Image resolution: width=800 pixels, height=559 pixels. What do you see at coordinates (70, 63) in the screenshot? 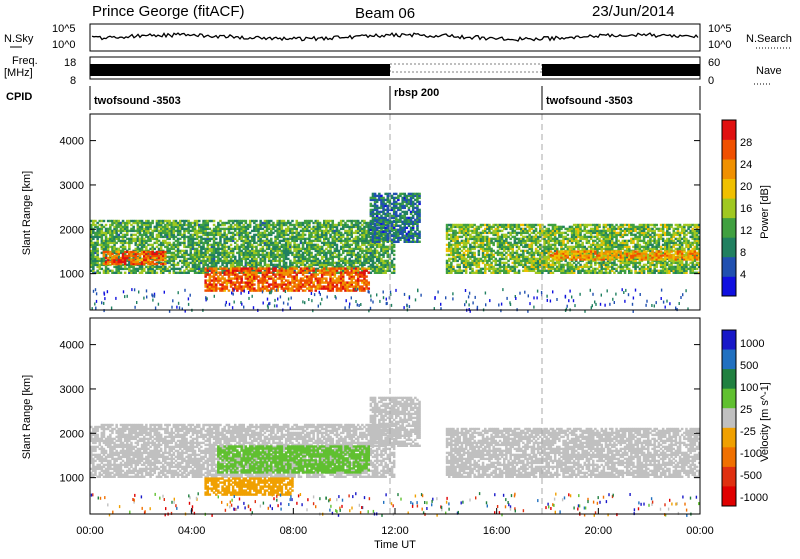
I see `freq-tick-high: 18` at bounding box center [70, 63].